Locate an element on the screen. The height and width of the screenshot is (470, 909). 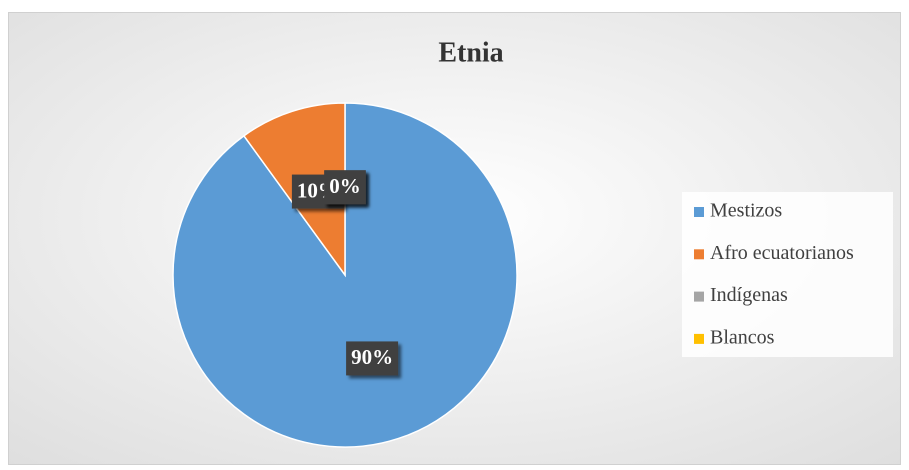
chart-title: Etnia is located at coordinates (470, 52).